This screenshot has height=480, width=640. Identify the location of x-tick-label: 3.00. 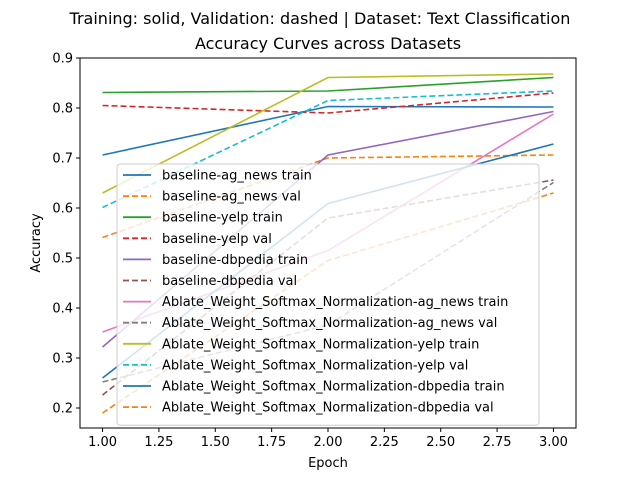
(553, 442).